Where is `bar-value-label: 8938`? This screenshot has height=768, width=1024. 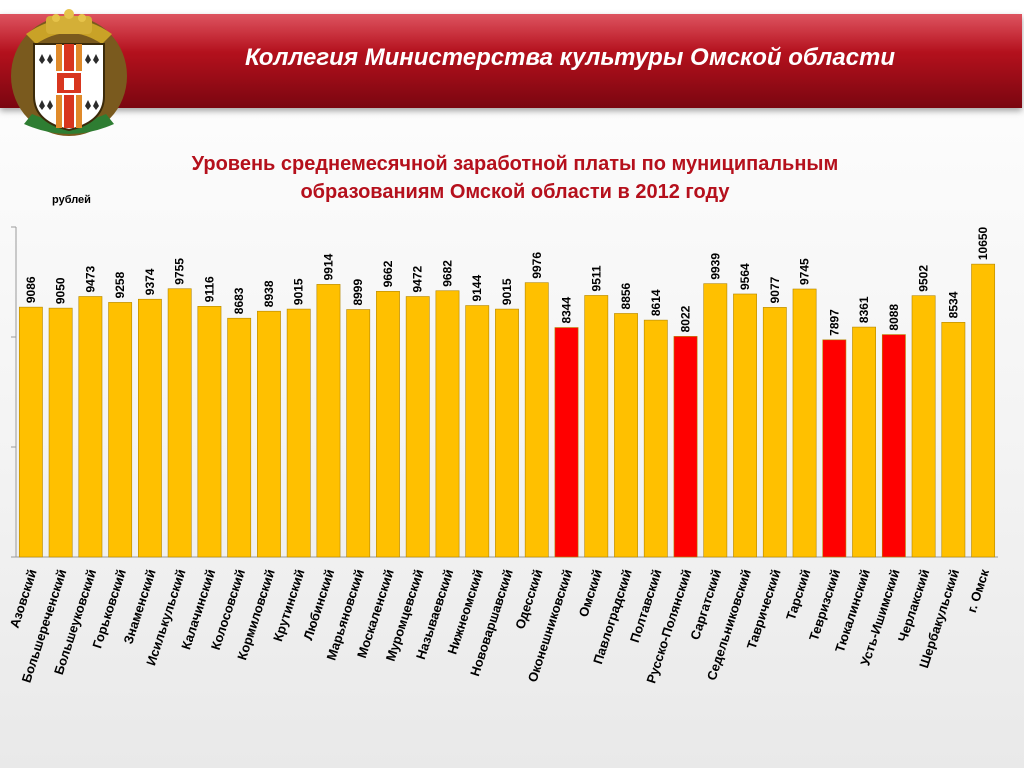 bar-value-label: 8938 is located at coordinates (269, 293).